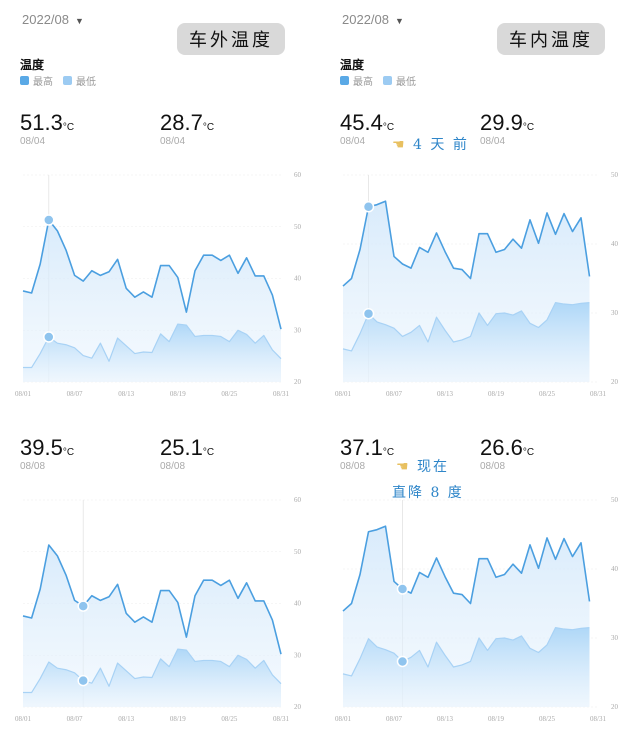 Image resolution: width=639 pixels, height=742 pixels. What do you see at coordinates (551, 39) in the screenshot?
I see `inside-temp-badge: 车内温度` at bounding box center [551, 39].